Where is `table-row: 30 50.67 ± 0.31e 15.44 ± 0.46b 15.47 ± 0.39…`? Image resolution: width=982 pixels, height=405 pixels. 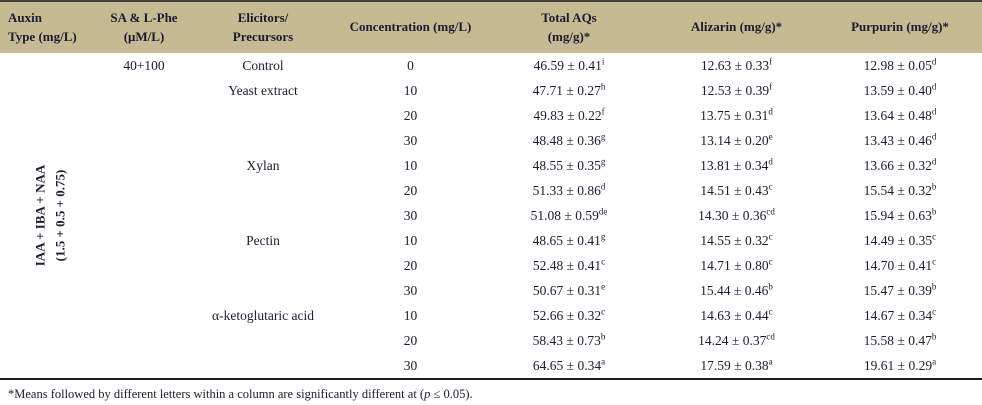 table-row: 30 50.67 ± 0.31e 15.44 ± 0.46b 15.47 ± 0.39… is located at coordinates (491, 290).